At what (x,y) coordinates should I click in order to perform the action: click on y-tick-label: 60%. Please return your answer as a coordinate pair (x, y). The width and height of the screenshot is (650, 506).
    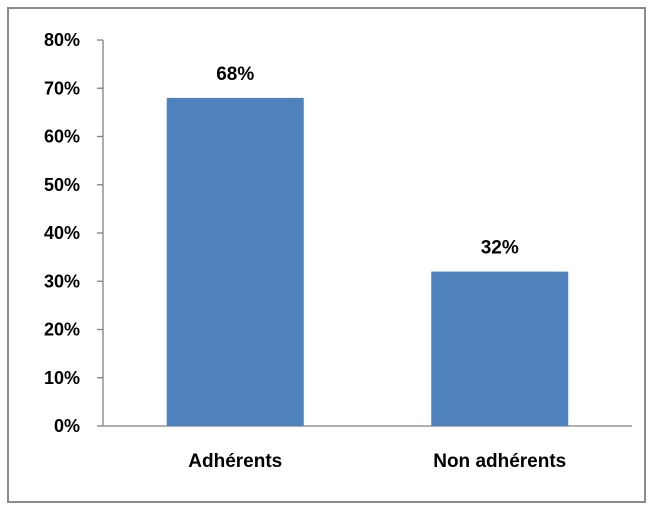
    Looking at the image, I should click on (62, 137).